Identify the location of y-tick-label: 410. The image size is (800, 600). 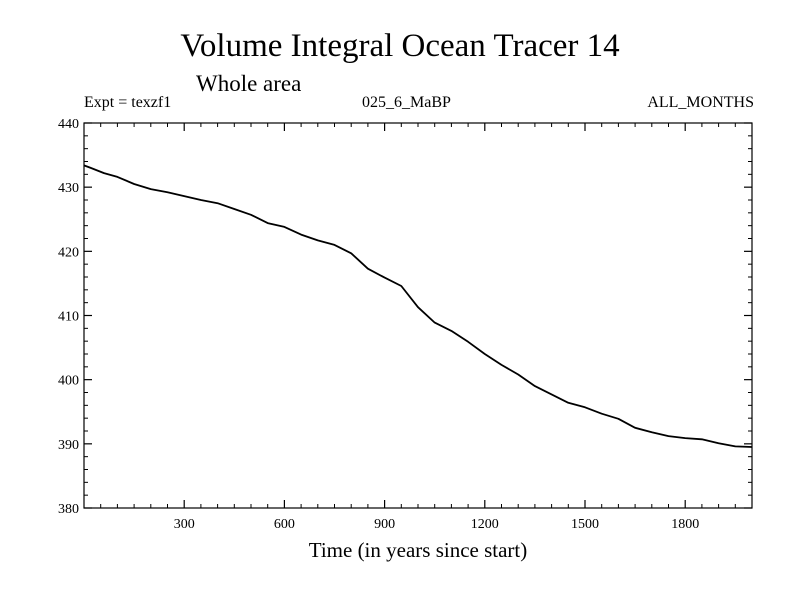
(68, 317).